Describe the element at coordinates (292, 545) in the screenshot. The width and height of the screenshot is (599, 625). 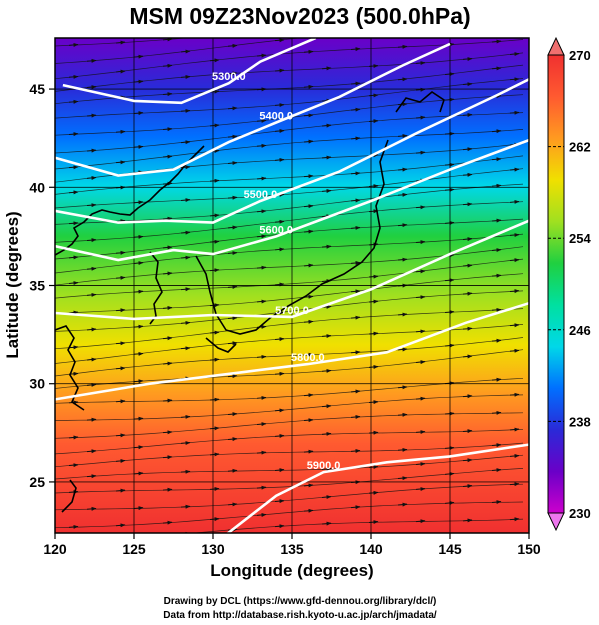
I see `x-axis-ticks: 120 125 130 135 140 145 150` at that location.